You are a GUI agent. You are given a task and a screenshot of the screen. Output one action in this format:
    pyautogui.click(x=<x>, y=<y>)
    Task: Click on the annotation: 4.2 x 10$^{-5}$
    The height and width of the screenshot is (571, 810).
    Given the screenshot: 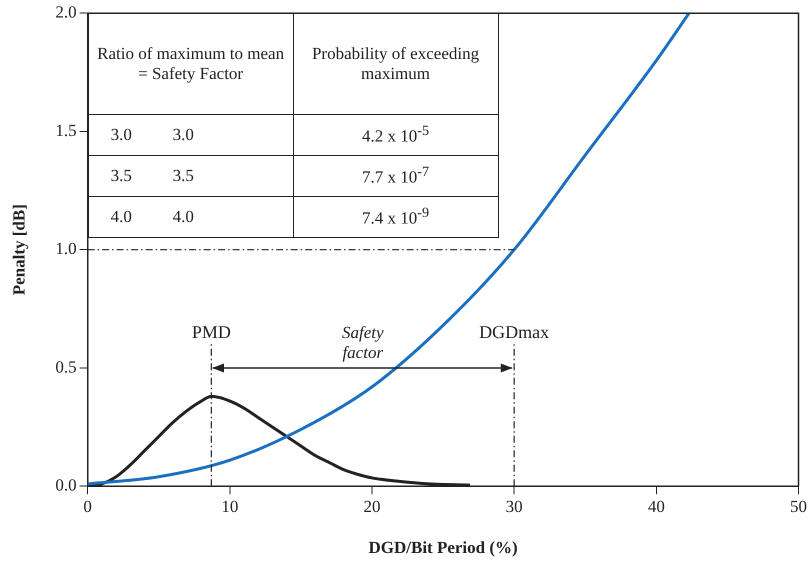 What is the action you would take?
    pyautogui.click(x=395, y=135)
    